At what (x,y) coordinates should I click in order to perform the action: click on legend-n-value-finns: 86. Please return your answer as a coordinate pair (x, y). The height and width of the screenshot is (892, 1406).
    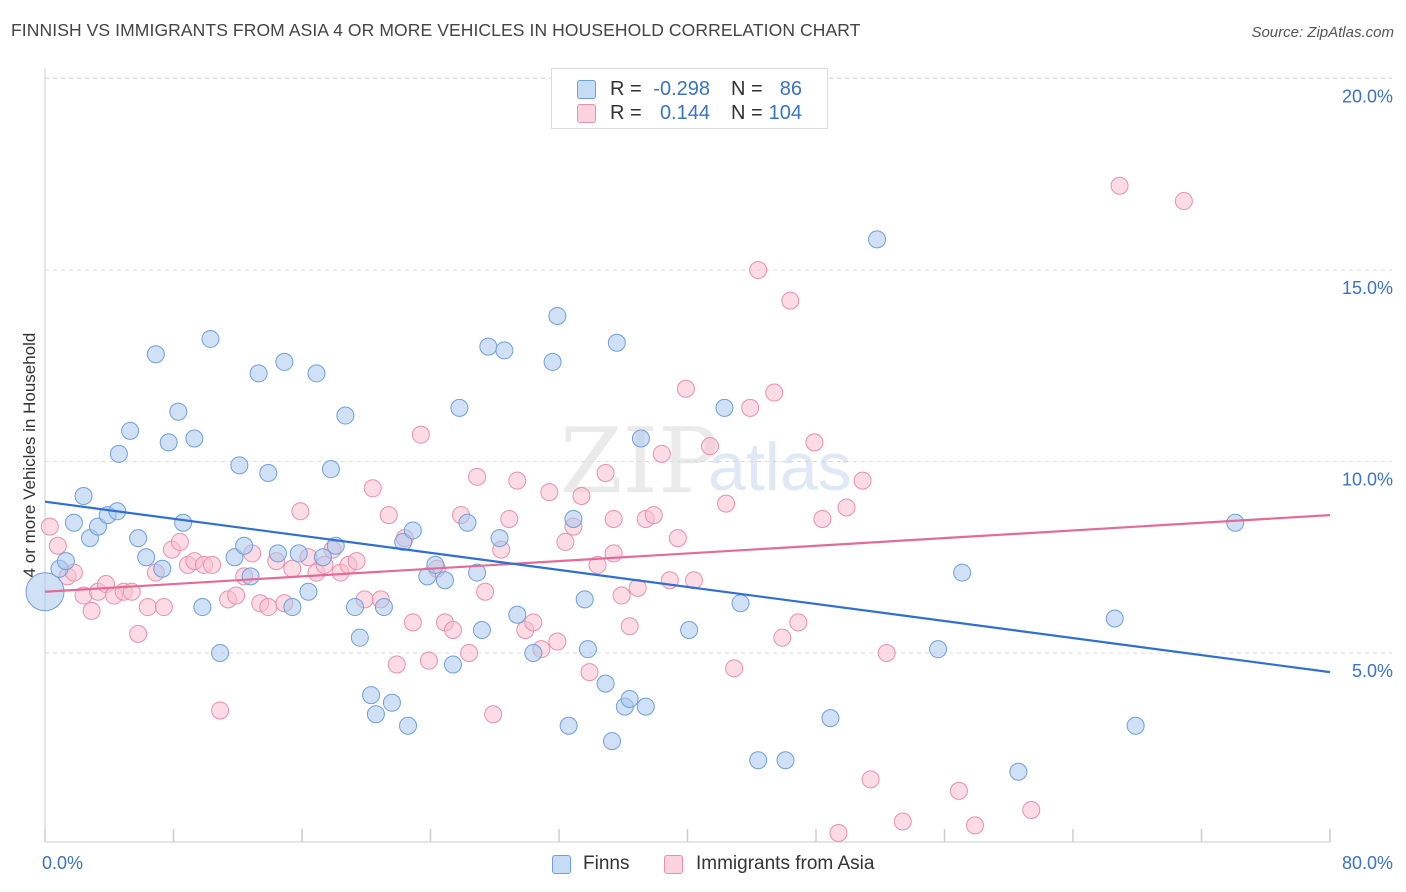
    Looking at the image, I should click on (790, 89).